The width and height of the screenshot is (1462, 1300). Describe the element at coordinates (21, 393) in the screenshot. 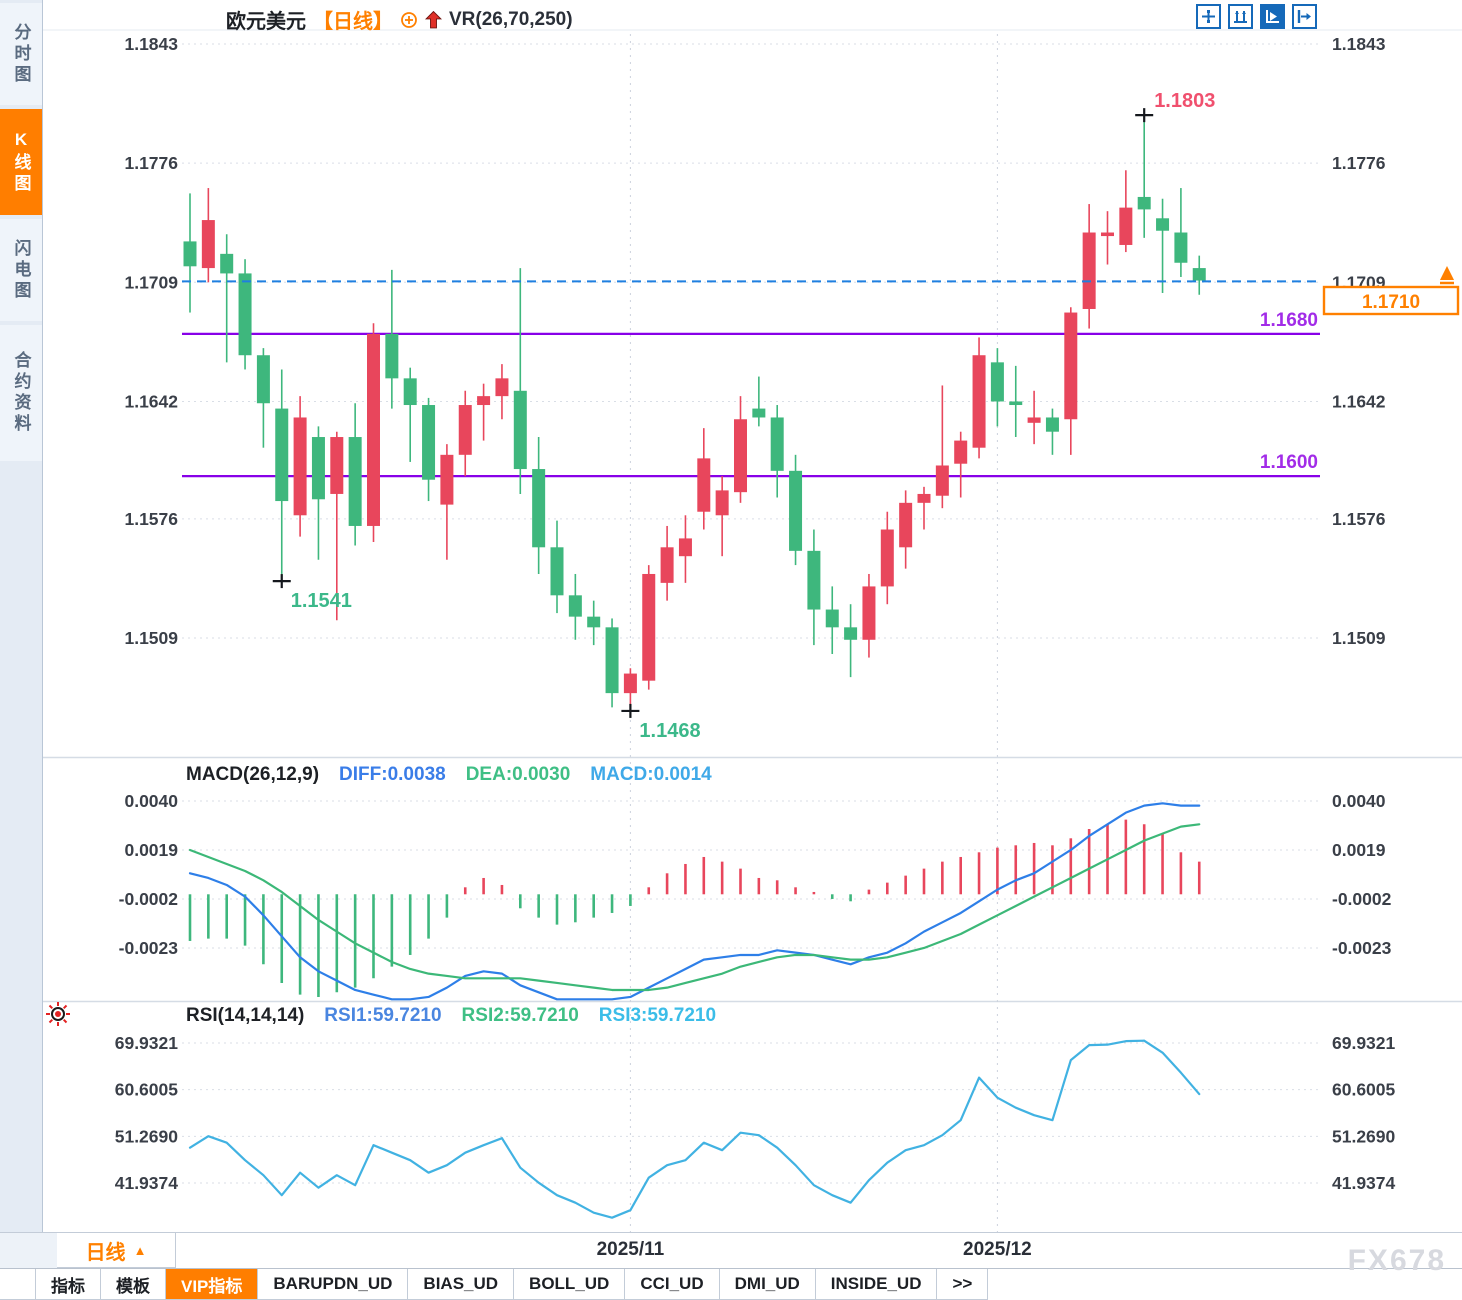

I see `sidebar-tab-4: 合约资料` at that location.